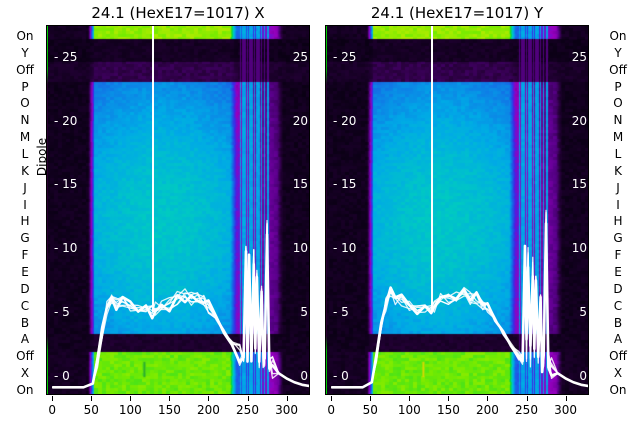 This screenshot has height=440, width=640. What do you see at coordinates (25, 373) in the screenshot?
I see `cat-label-left-x-20: X` at bounding box center [25, 373].